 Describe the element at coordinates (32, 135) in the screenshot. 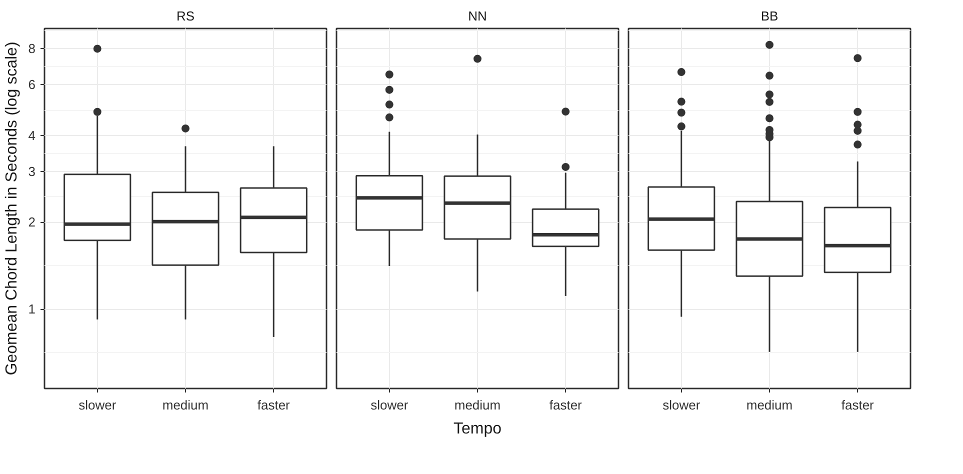

I see `y-tick-label: 4` at that location.